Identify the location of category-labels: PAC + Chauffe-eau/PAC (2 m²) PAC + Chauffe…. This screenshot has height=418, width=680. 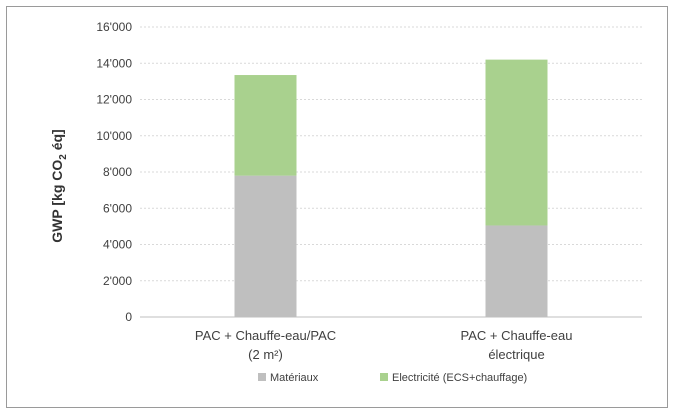
(384, 345).